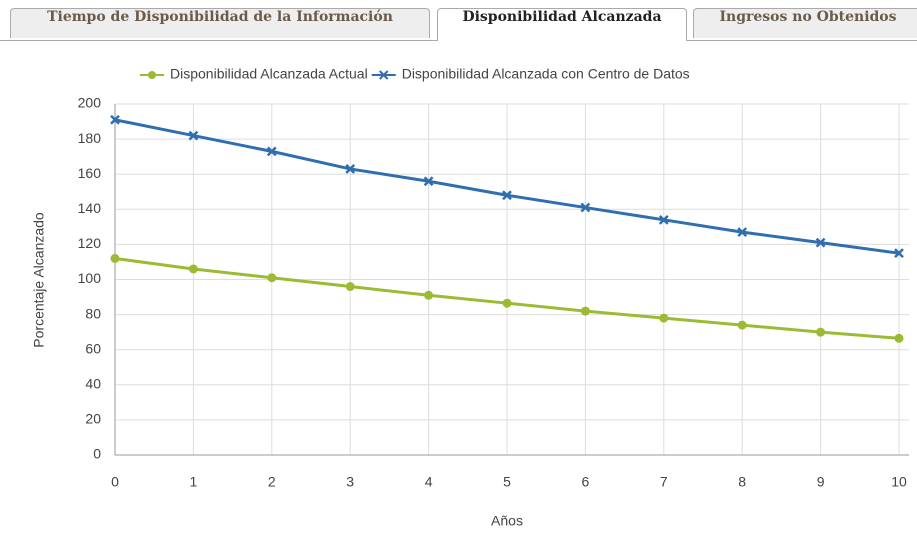  Describe the element at coordinates (93, 313) in the screenshot. I see `y-tick-label: 80` at that location.